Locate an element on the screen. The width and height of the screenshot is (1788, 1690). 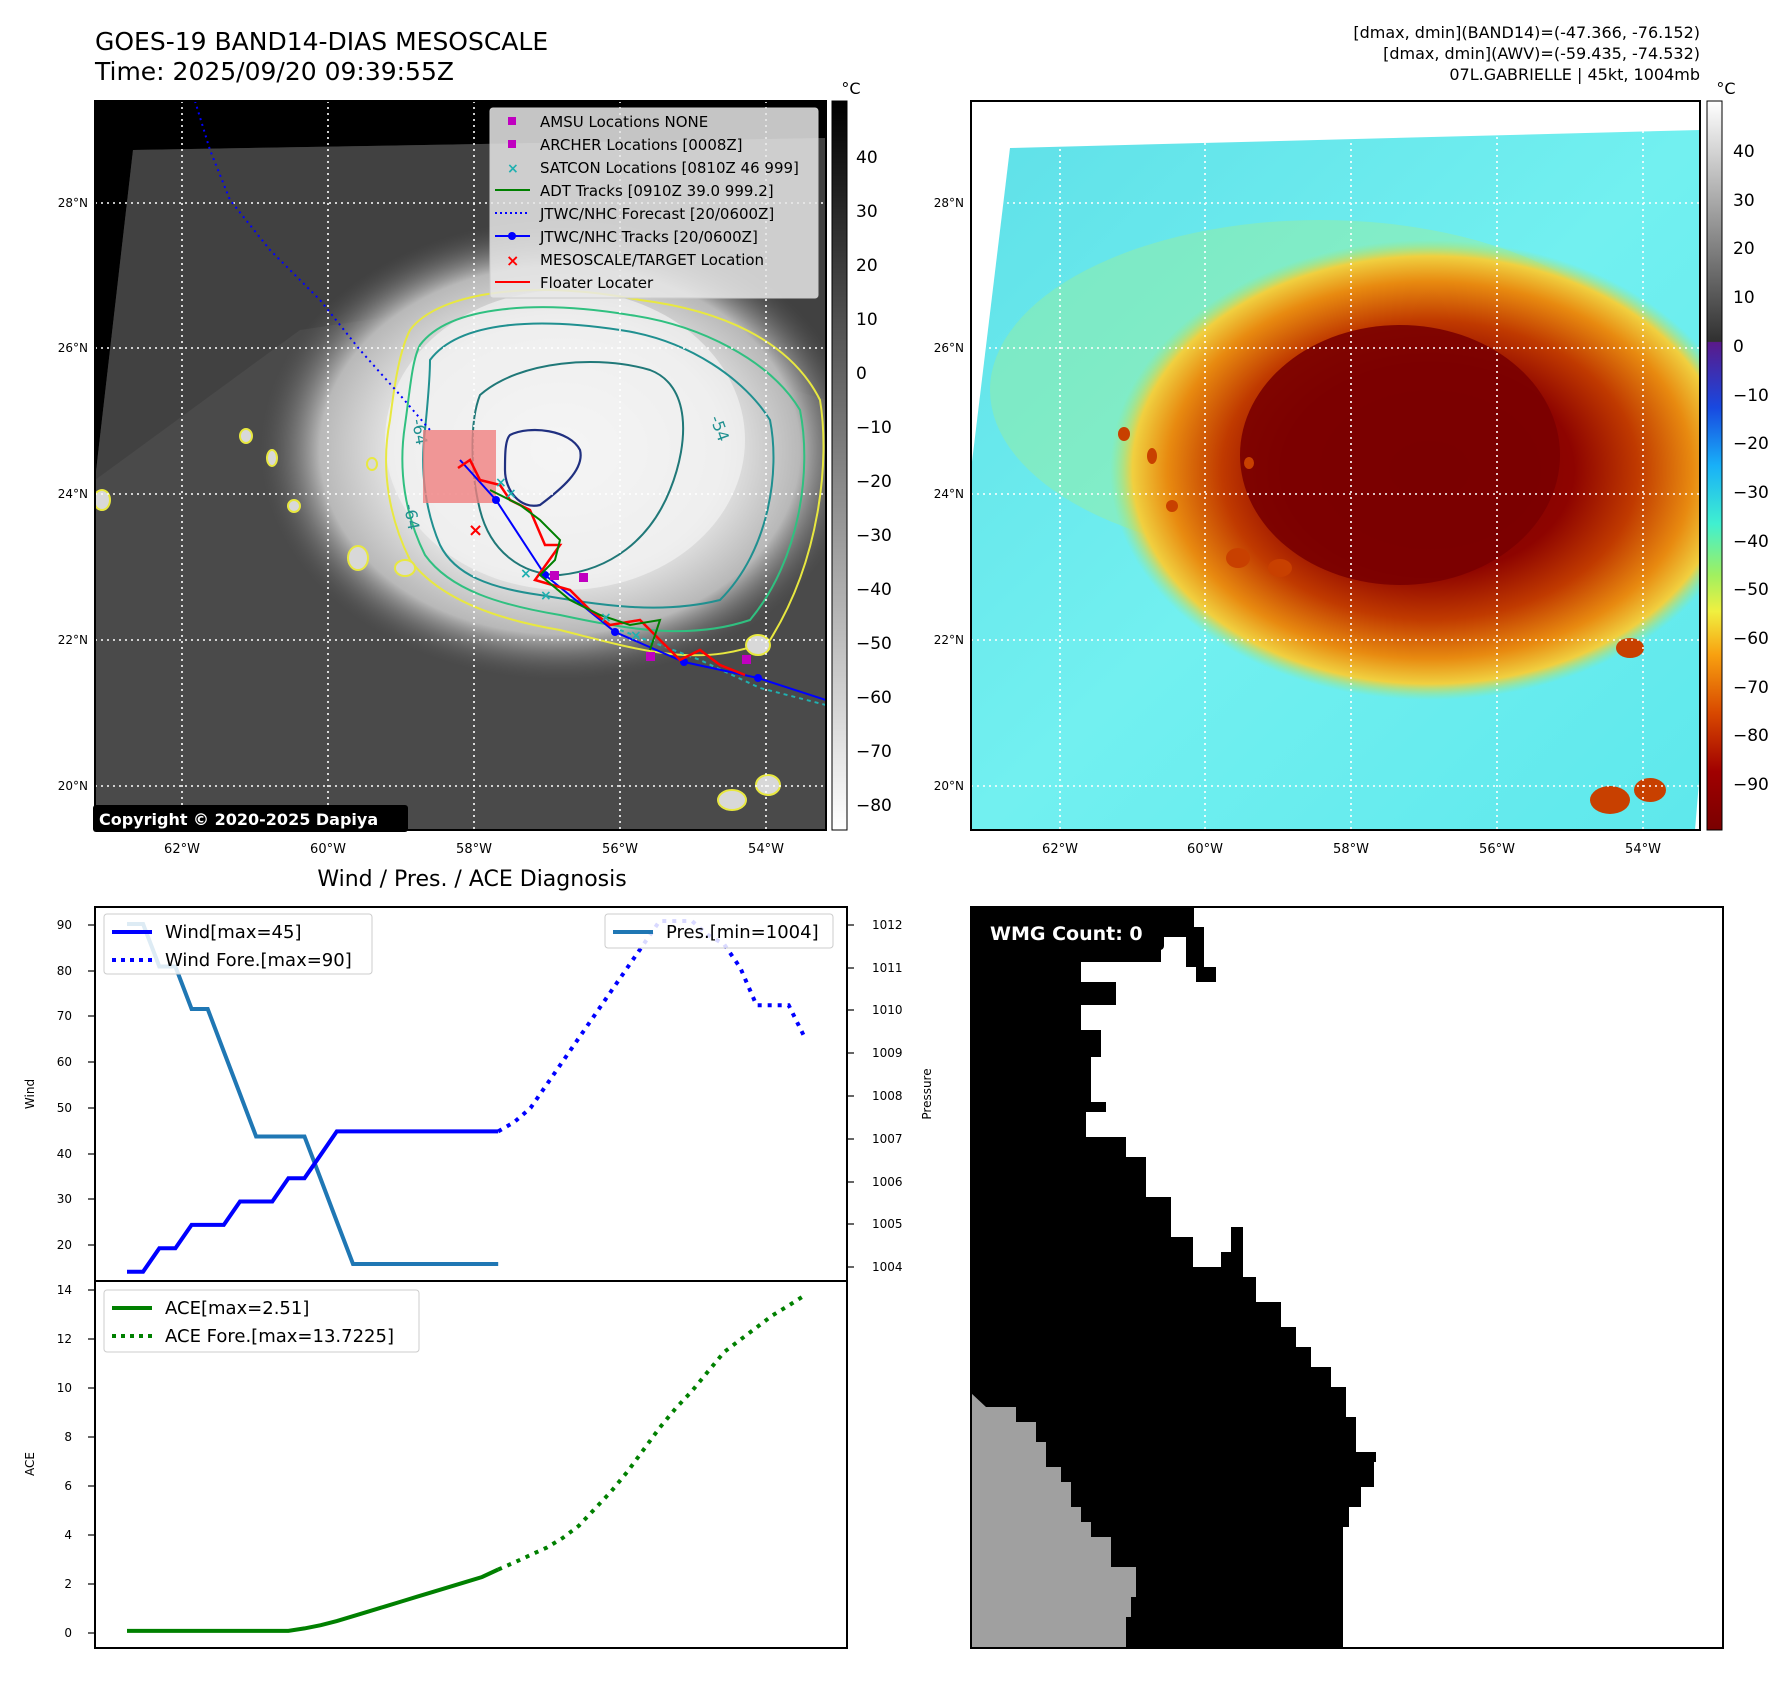
copyright-text: Copyright © 2020-2025 Dapiya is located at coordinates (238, 819).